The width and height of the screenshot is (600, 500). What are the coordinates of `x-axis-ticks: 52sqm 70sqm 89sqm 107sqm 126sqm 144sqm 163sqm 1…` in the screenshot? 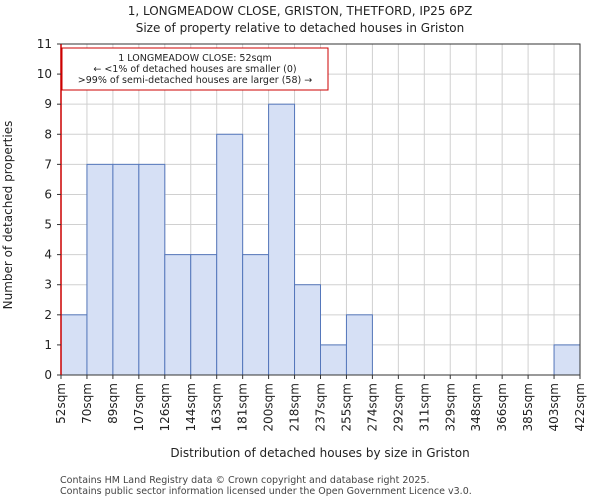 It's located at (320, 403).